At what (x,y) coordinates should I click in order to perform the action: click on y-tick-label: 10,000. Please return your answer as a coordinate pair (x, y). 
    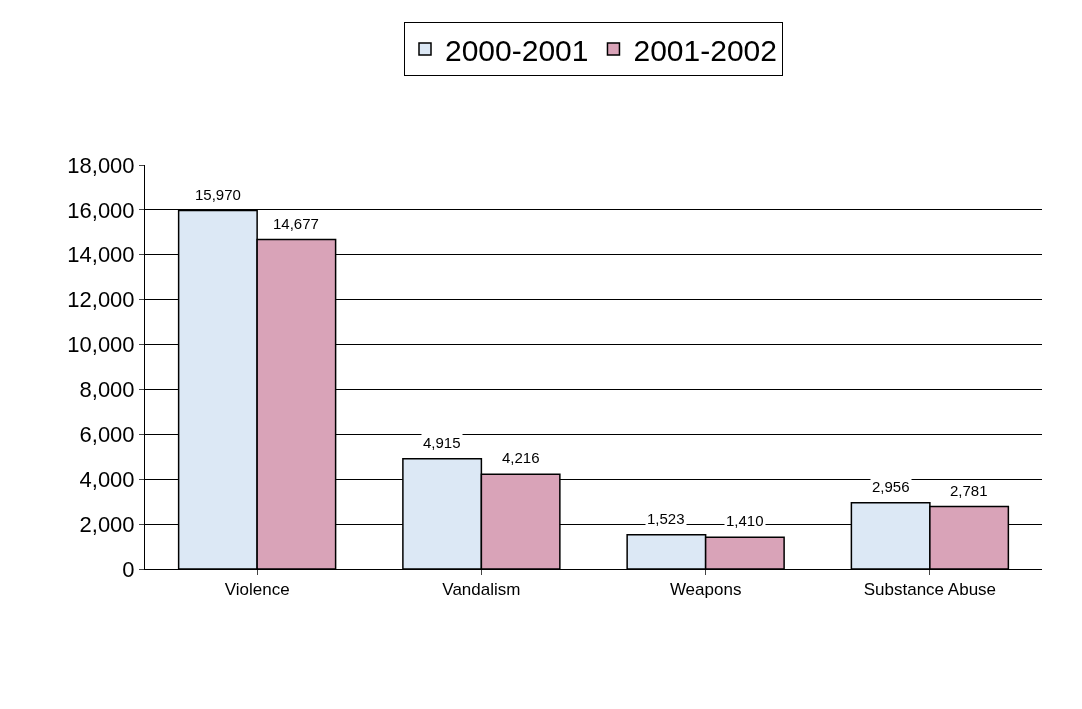
    Looking at the image, I should click on (101, 345).